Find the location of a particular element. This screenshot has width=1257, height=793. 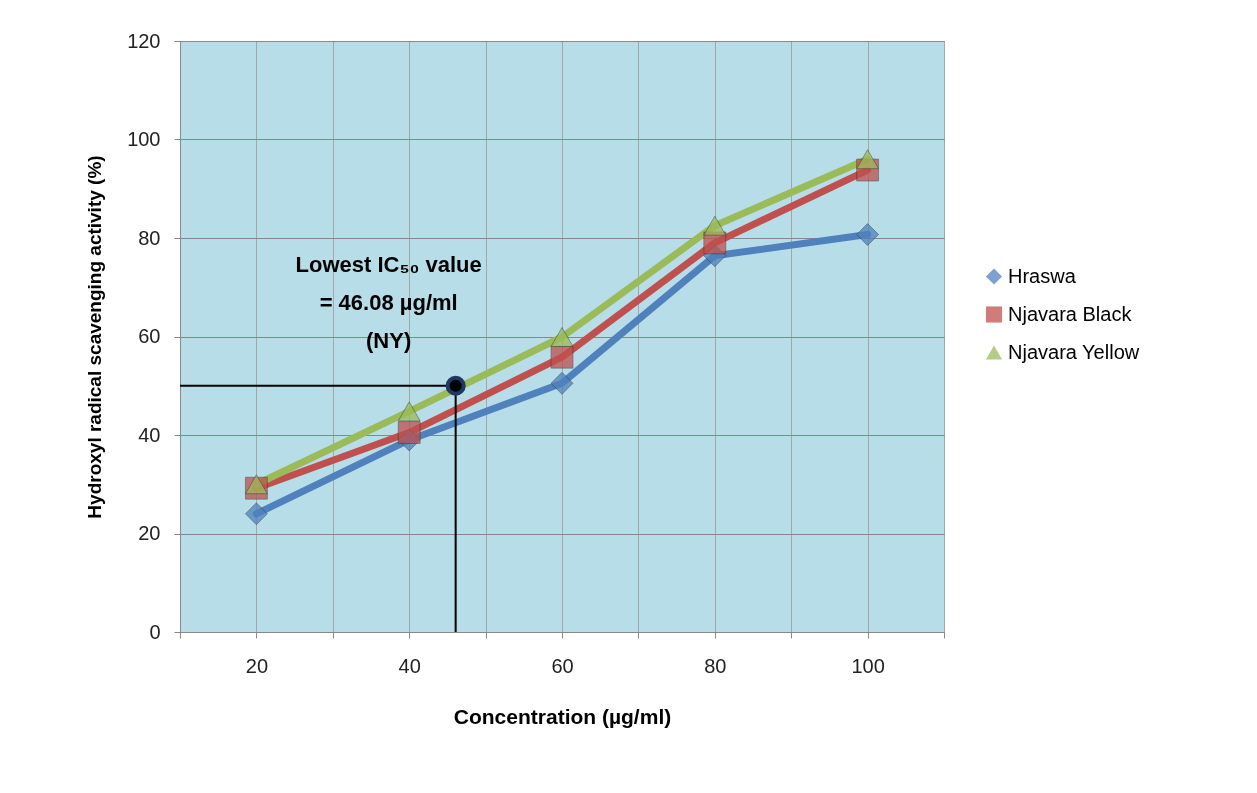

annotation: Lowest IC₅₀ value = 46.08 µg/ml (NY) is located at coordinates (388, 302).